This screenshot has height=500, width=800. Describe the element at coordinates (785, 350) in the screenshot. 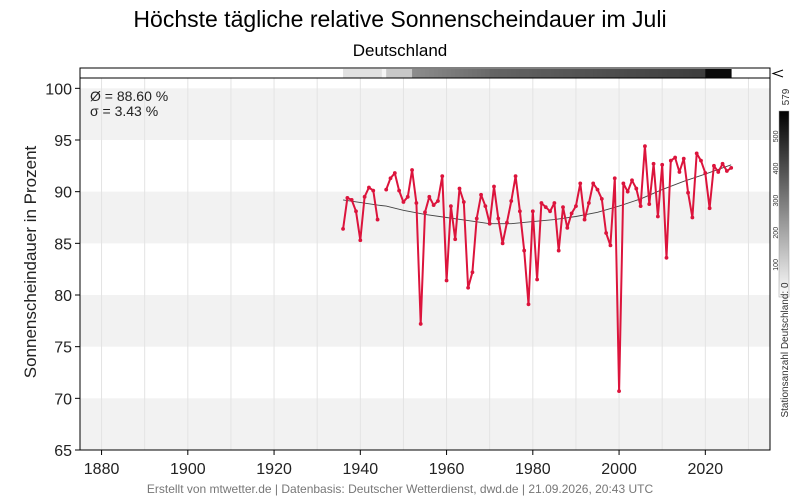

I see `colorbar-label: Stationsanzahl Deutschland: 0` at that location.